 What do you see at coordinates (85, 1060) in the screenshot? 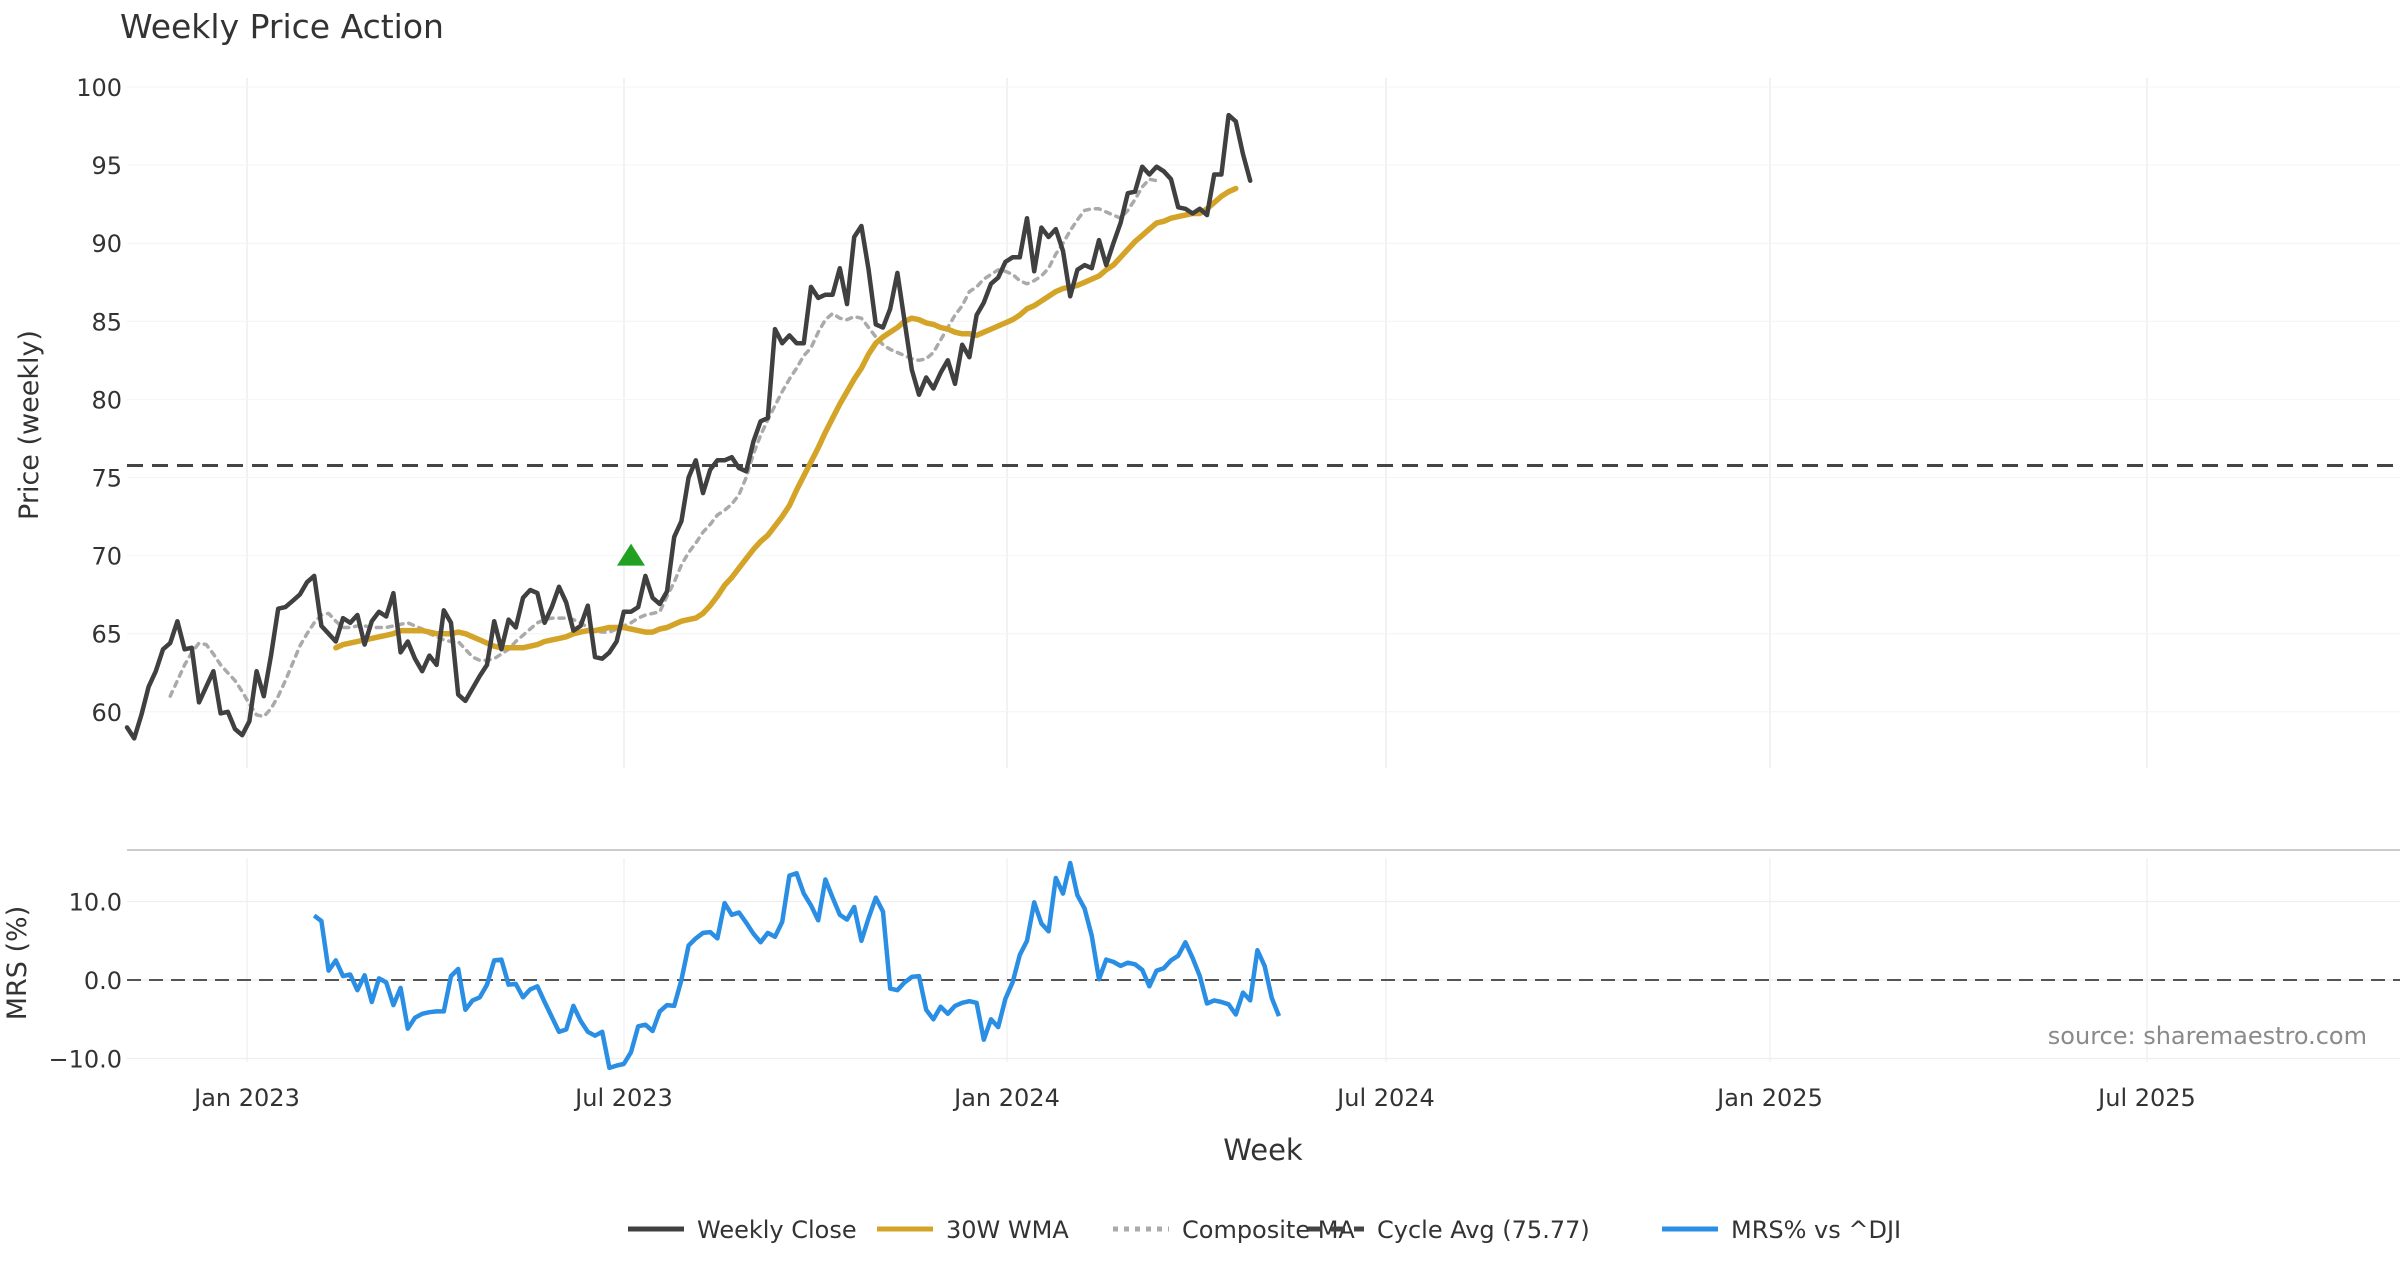
I see `mrs-y-tick-label: −10.0` at bounding box center [85, 1060].